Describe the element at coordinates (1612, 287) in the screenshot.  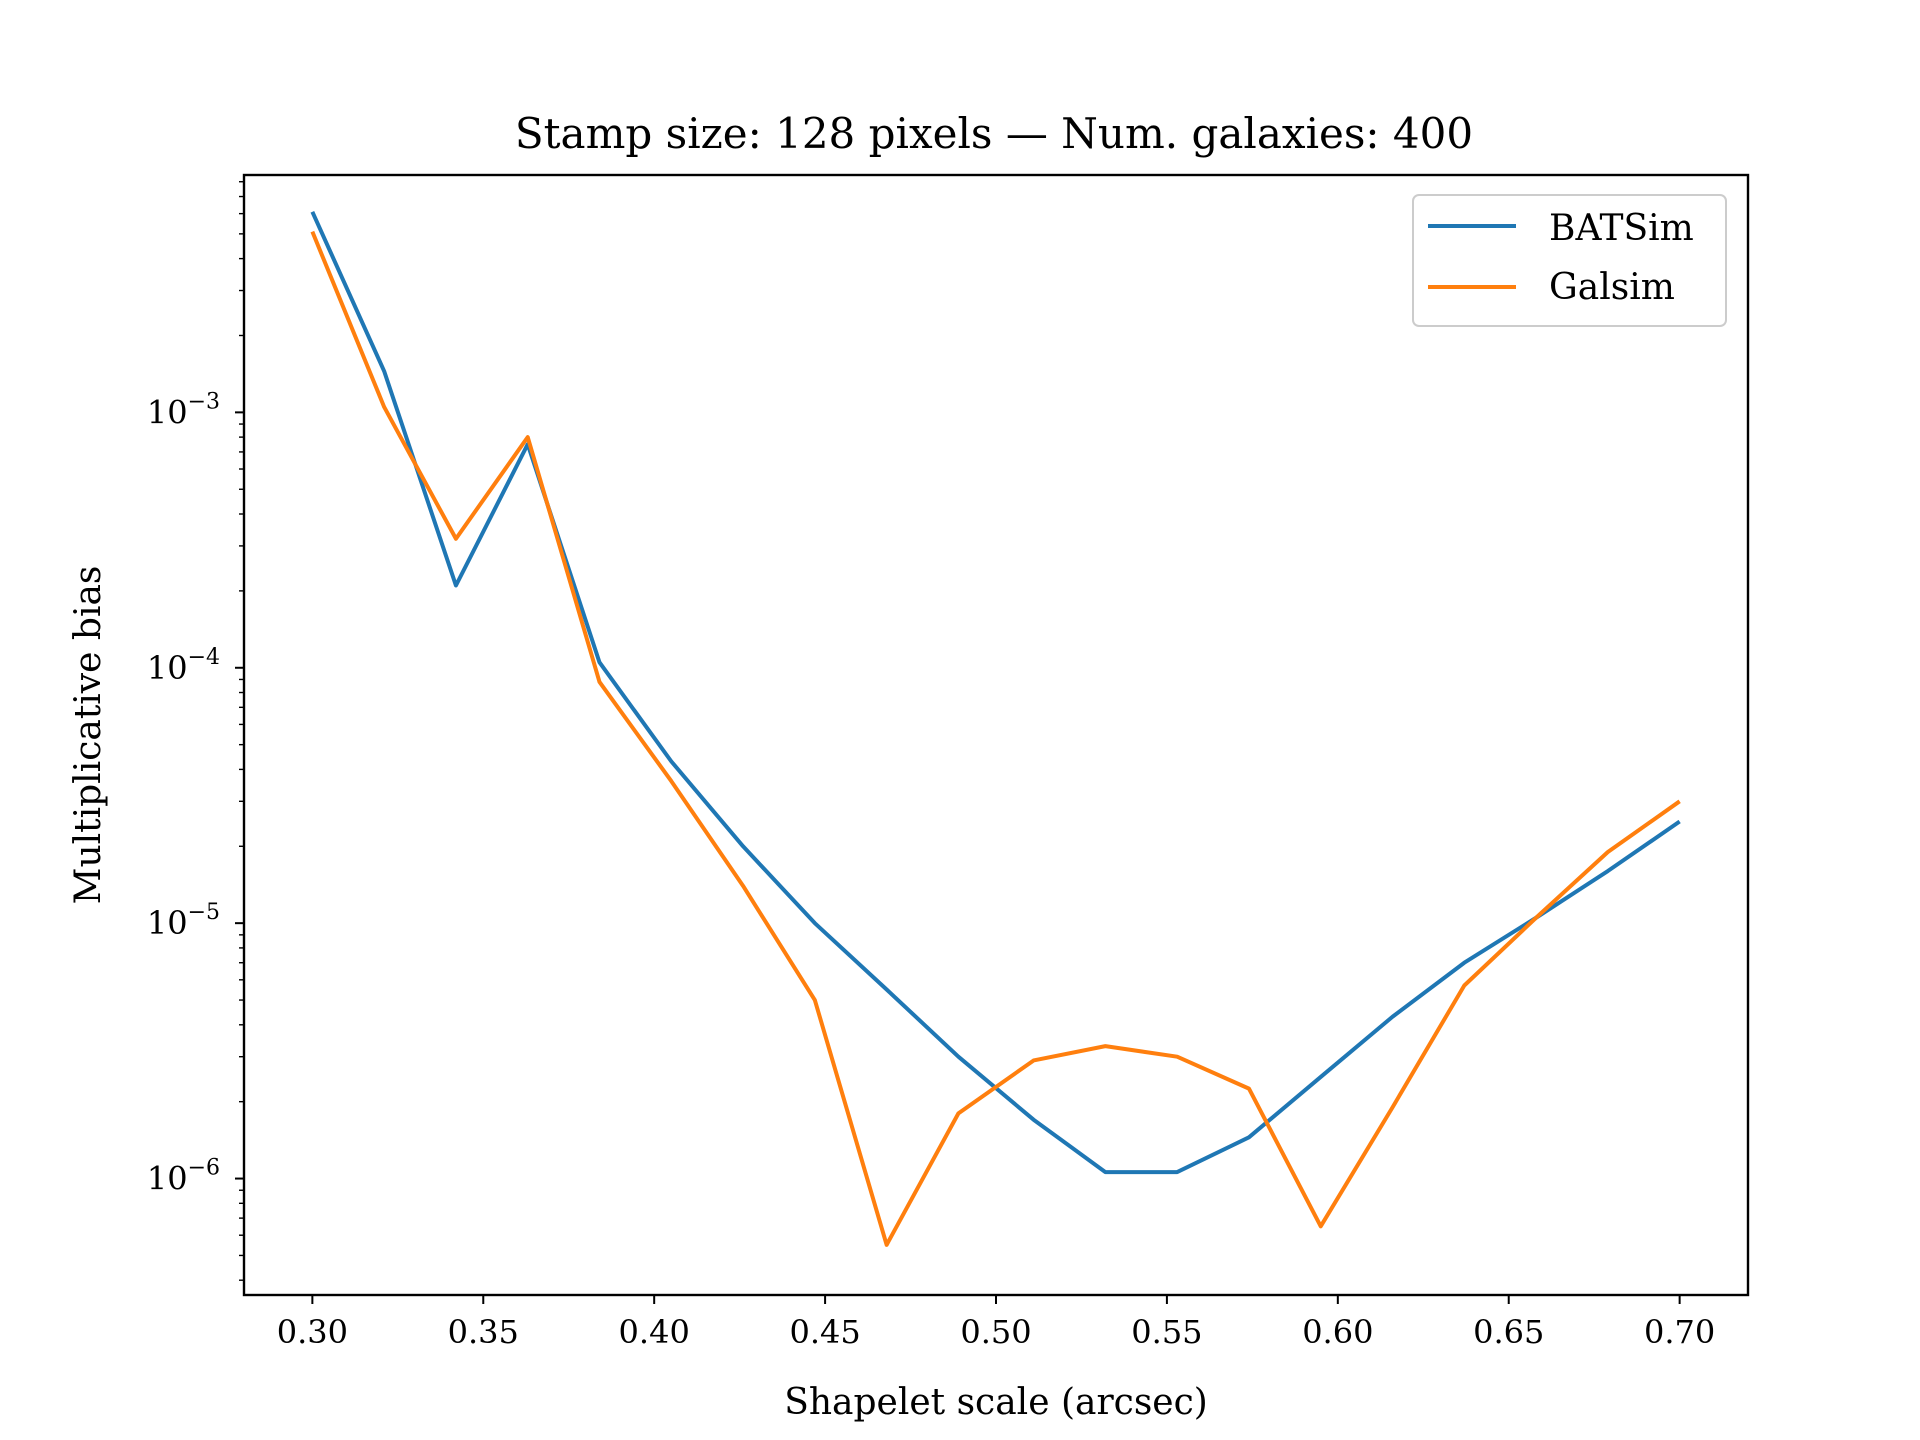
I see `legend-label-galsim: Galsim` at that location.